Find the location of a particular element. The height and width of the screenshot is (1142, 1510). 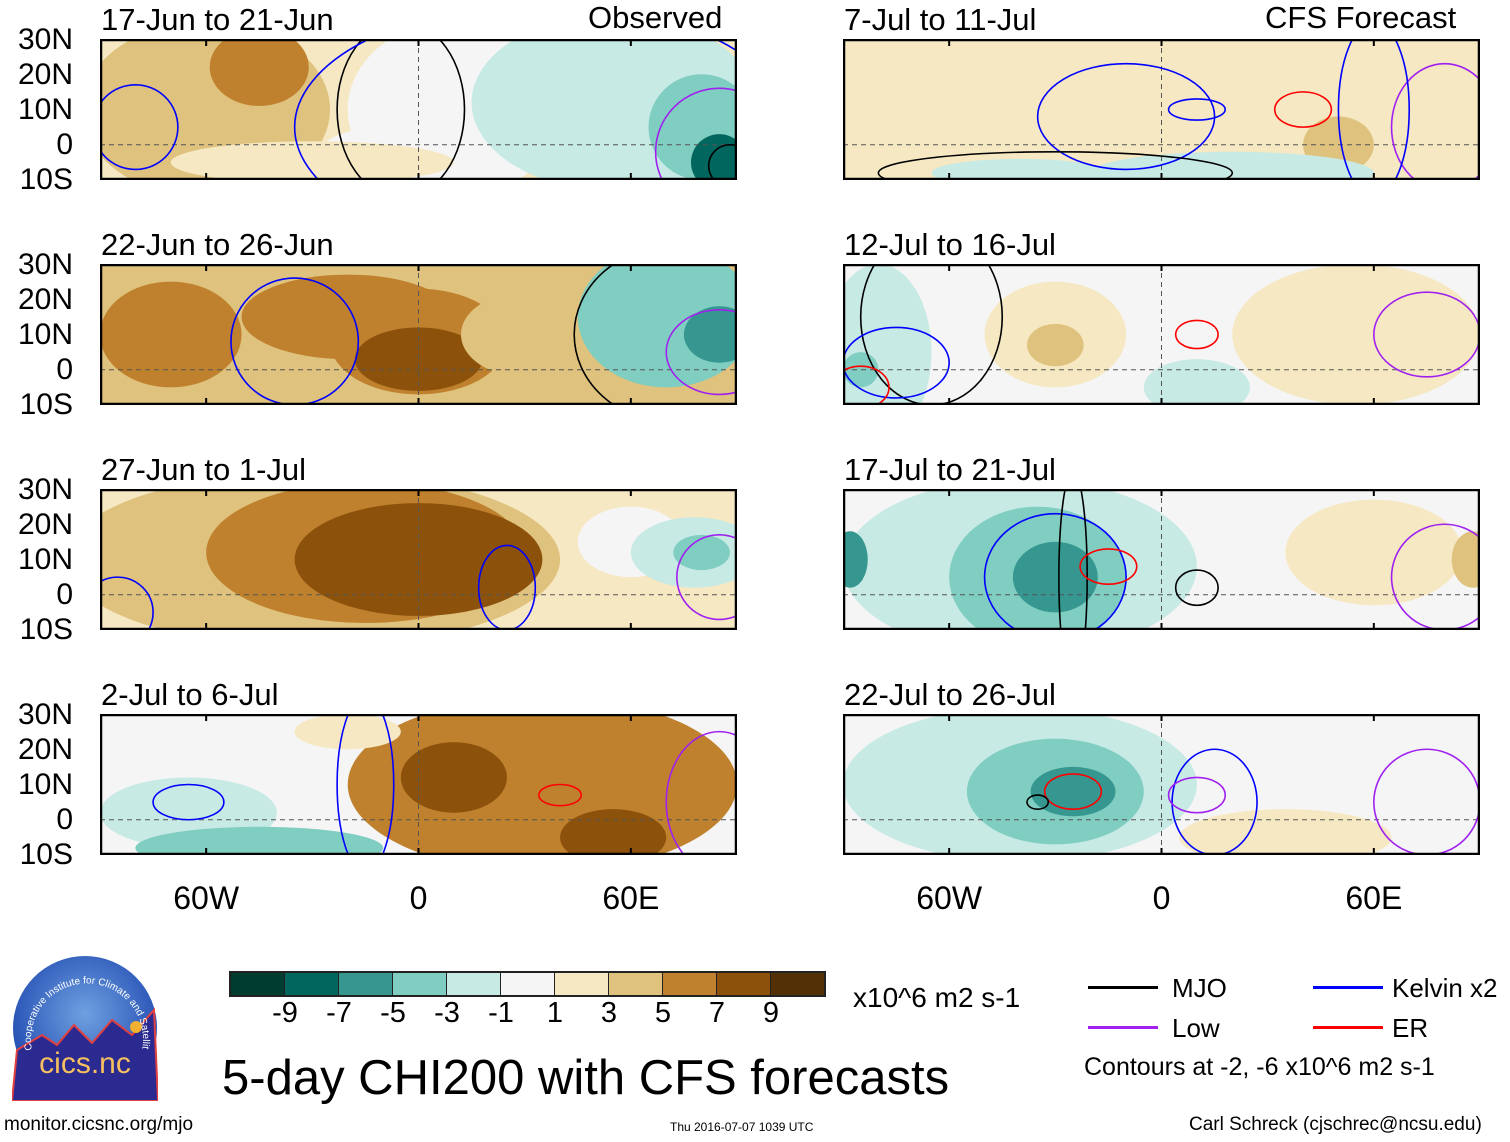

legend-kelvin-line is located at coordinates (1348, 987).